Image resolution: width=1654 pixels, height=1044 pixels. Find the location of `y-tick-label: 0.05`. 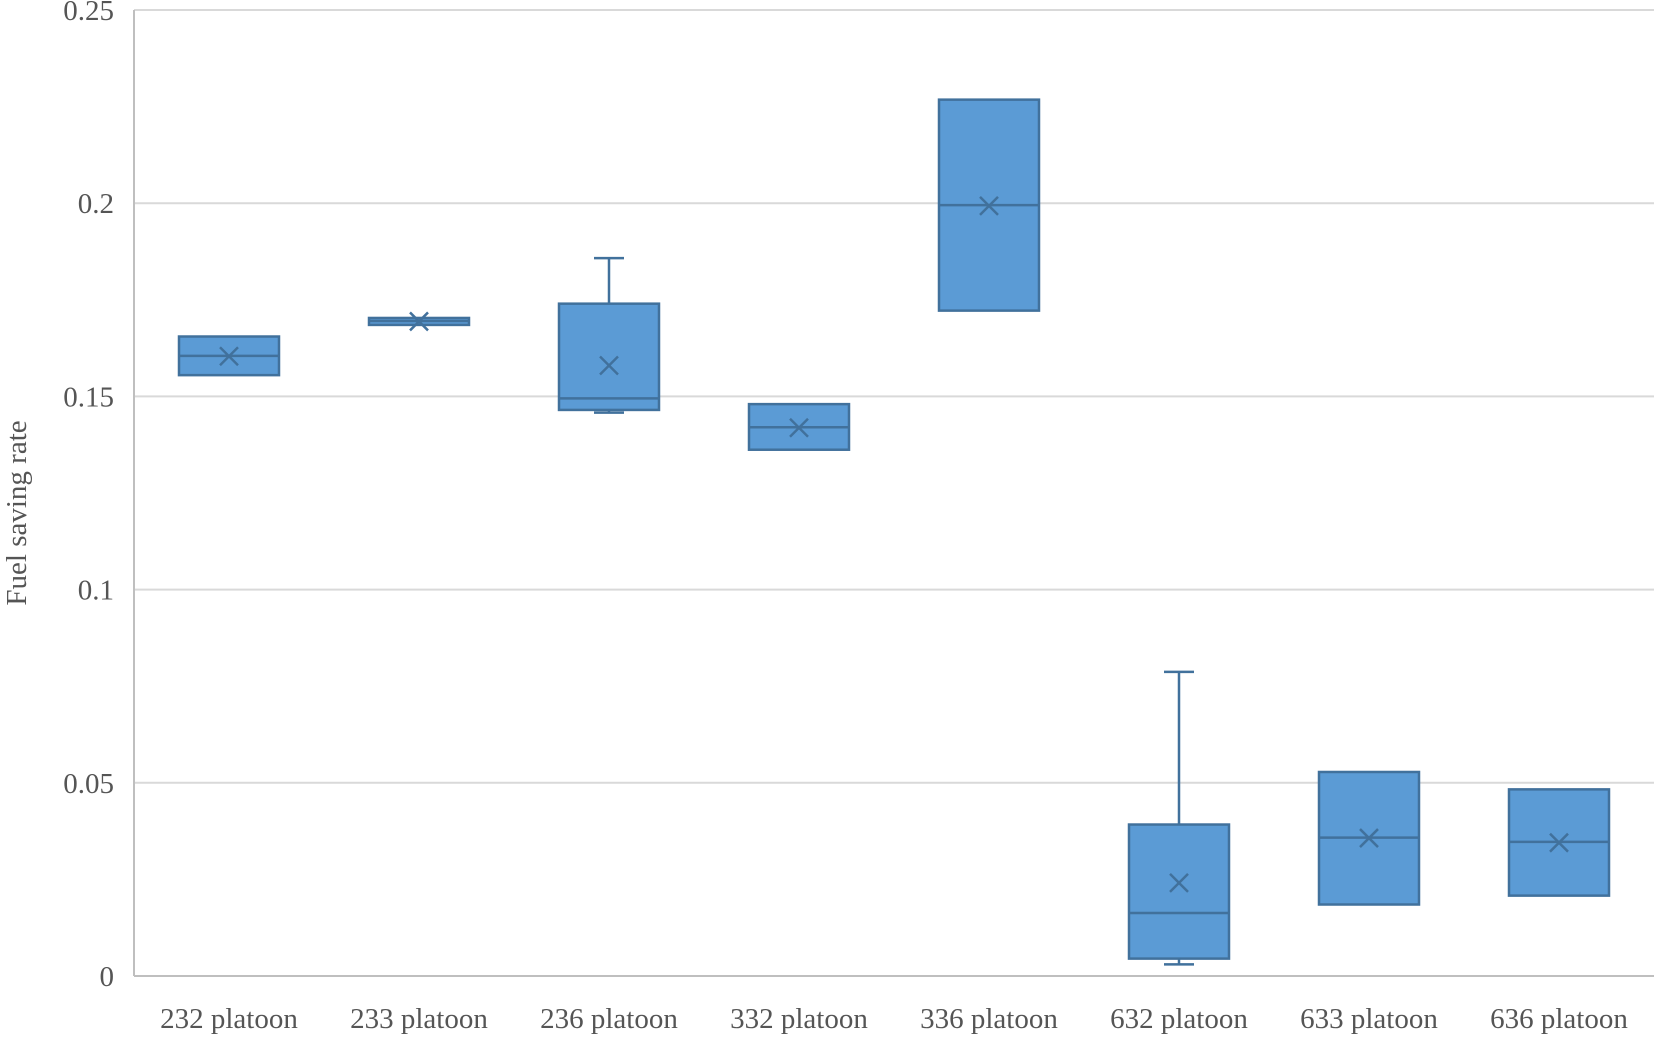

y-tick-label: 0.05 is located at coordinates (88, 784).